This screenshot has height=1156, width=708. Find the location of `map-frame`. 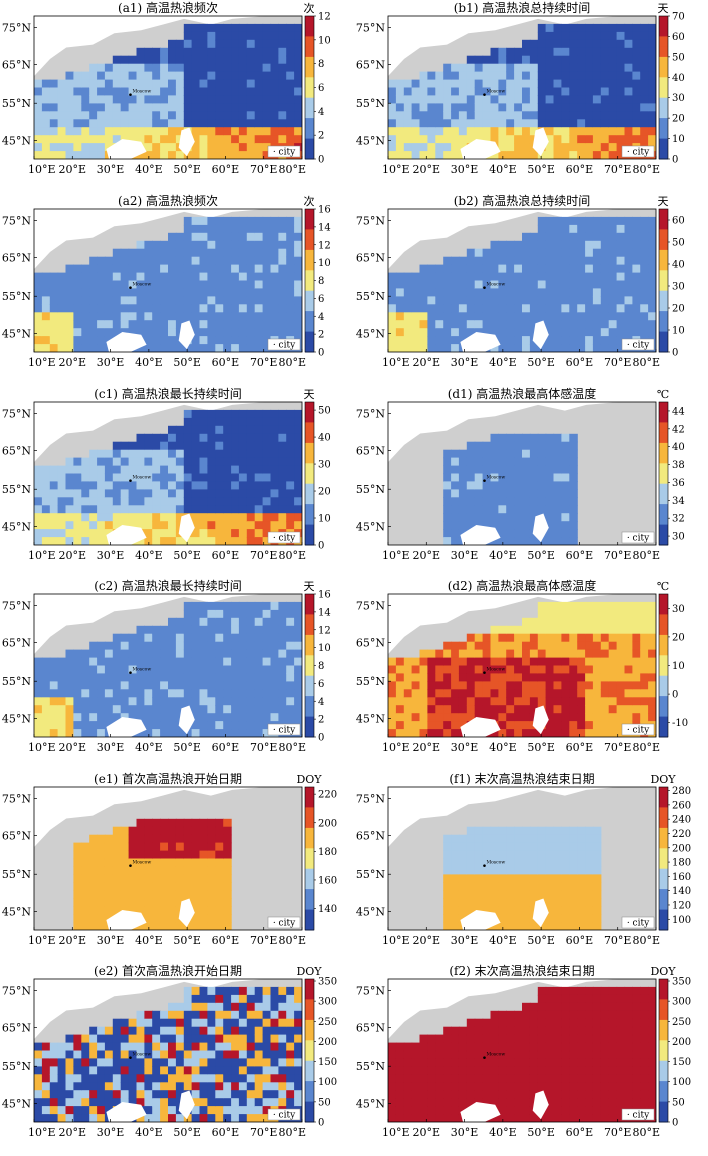

map-frame is located at coordinates (168, 280).